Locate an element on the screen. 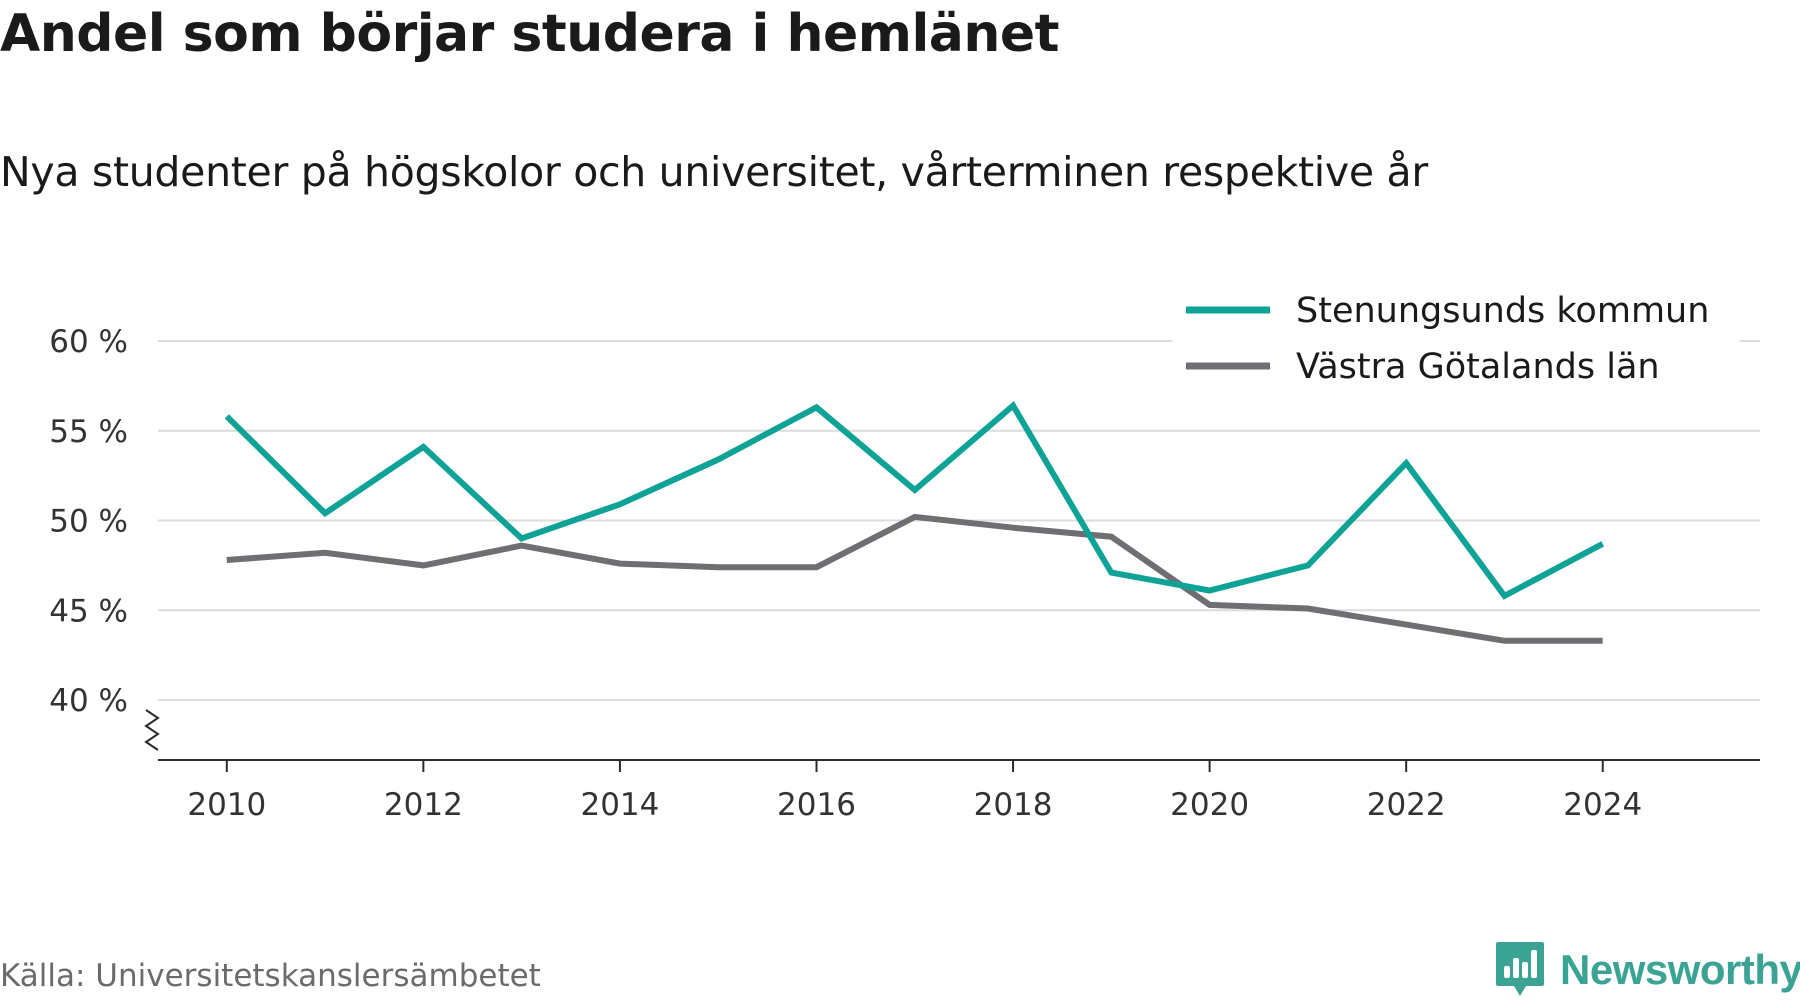 The width and height of the screenshot is (1800, 1000). legend: Stenungsunds kommun Västra Götalands län is located at coordinates (1456, 336).